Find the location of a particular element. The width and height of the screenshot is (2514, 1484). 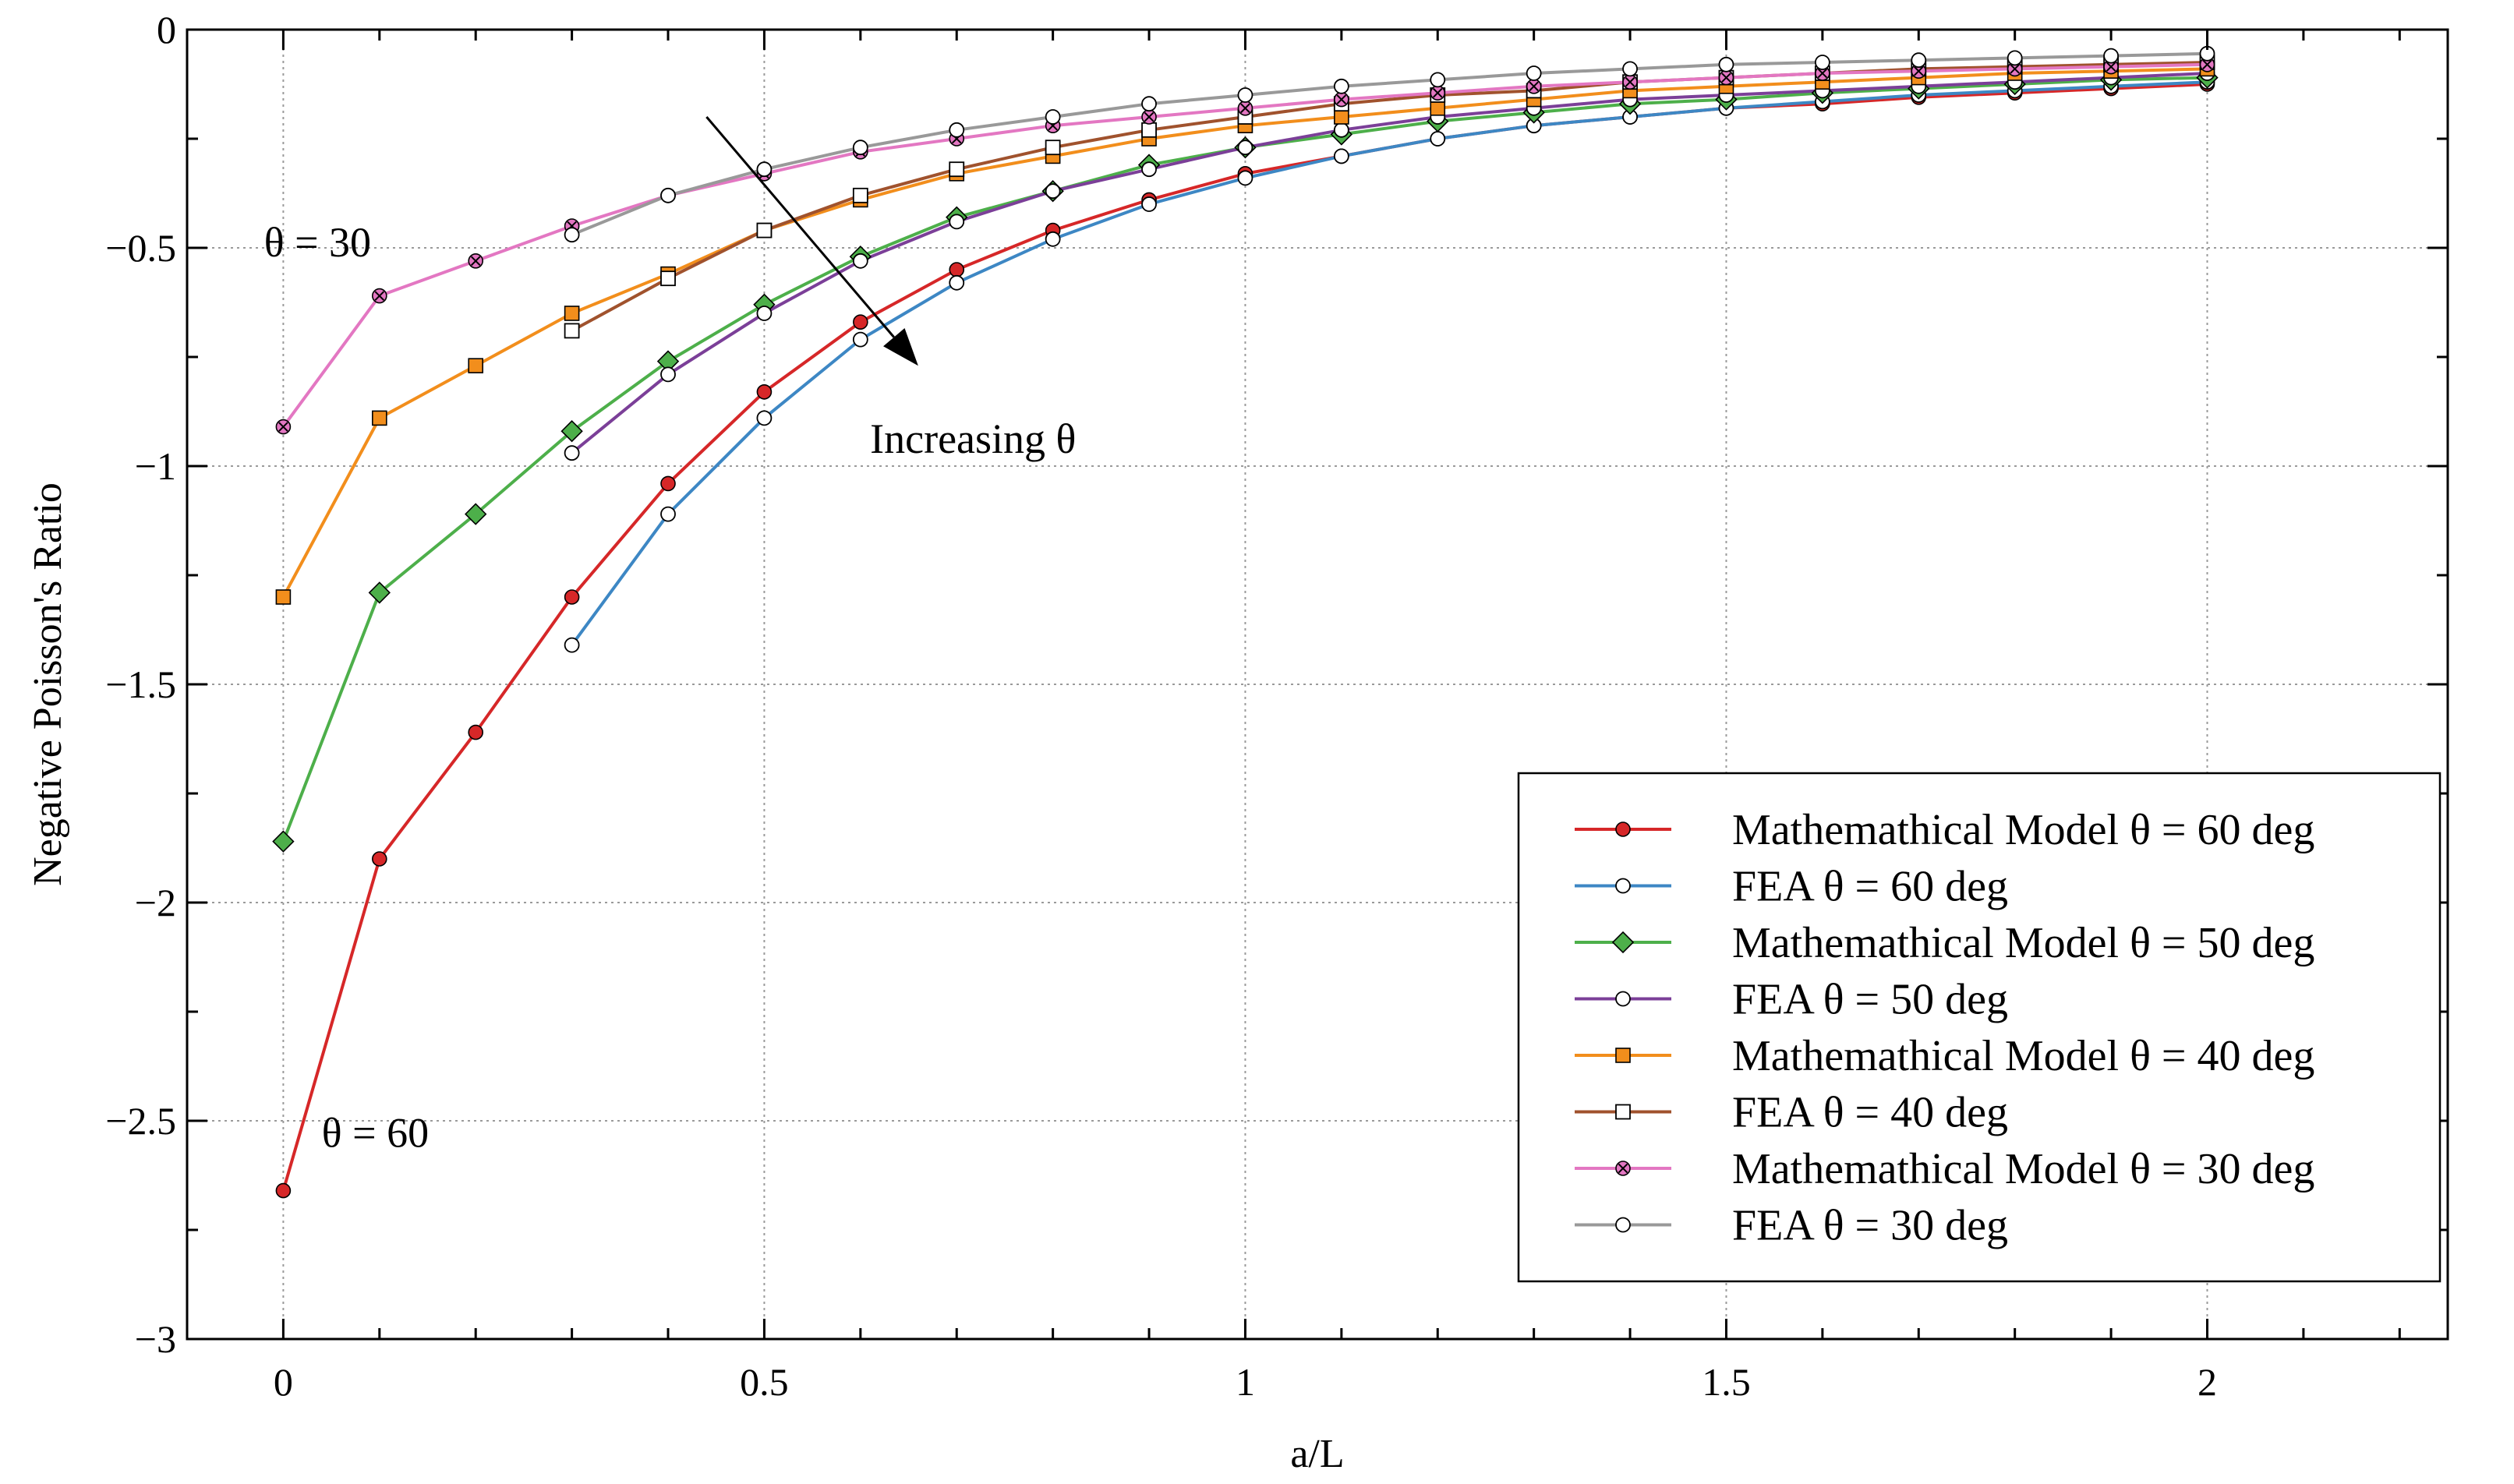

legend-box is located at coordinates (1980, 1027).